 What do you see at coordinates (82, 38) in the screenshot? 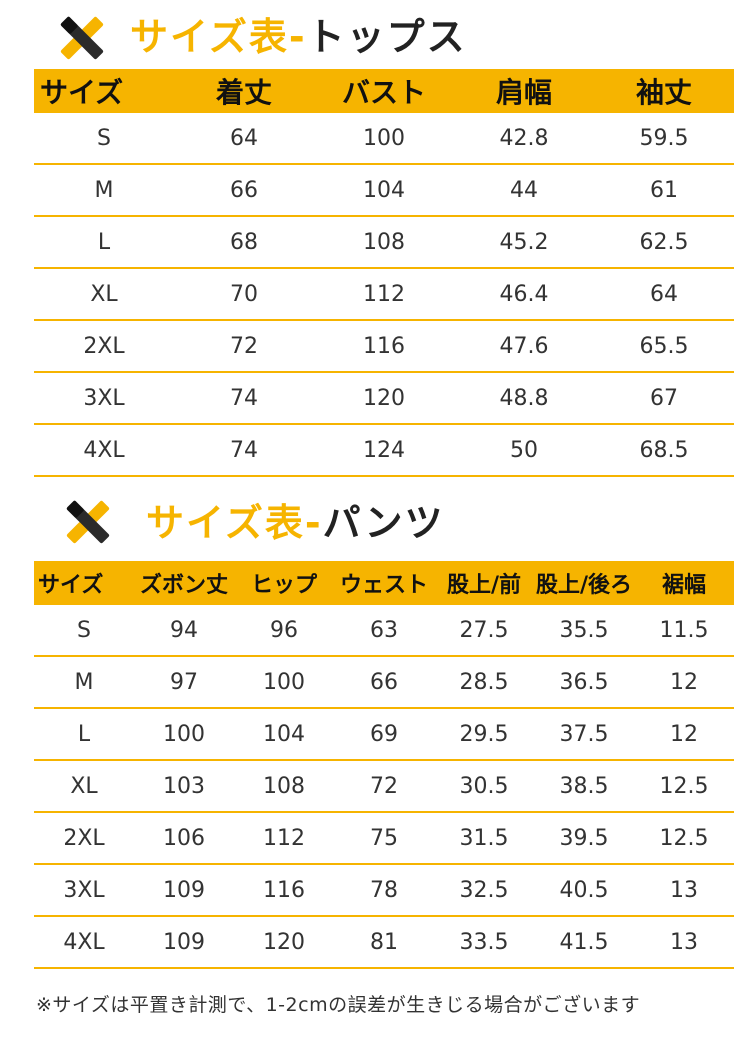
I see `crossed-tools-icon` at bounding box center [82, 38].